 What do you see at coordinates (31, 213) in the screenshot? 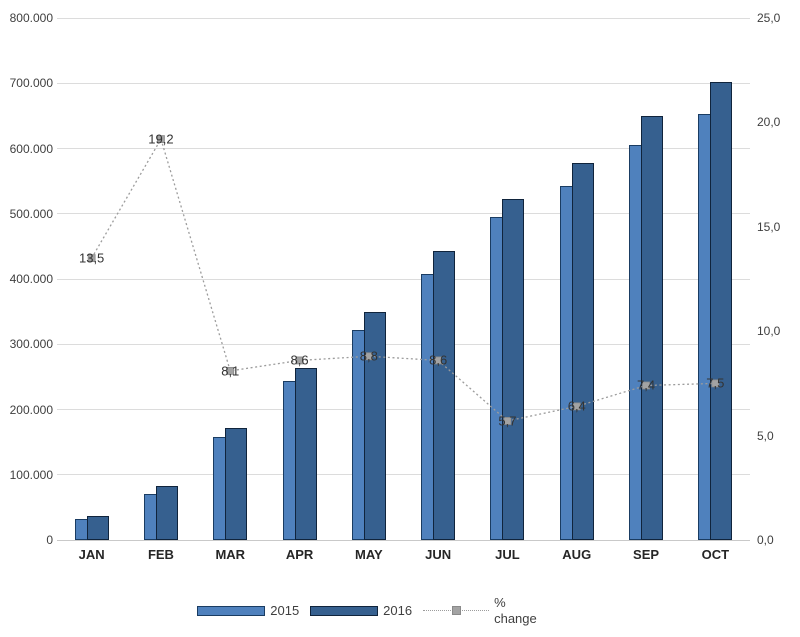
I see `left-axis-tick-label: 500.000` at bounding box center [31, 213].